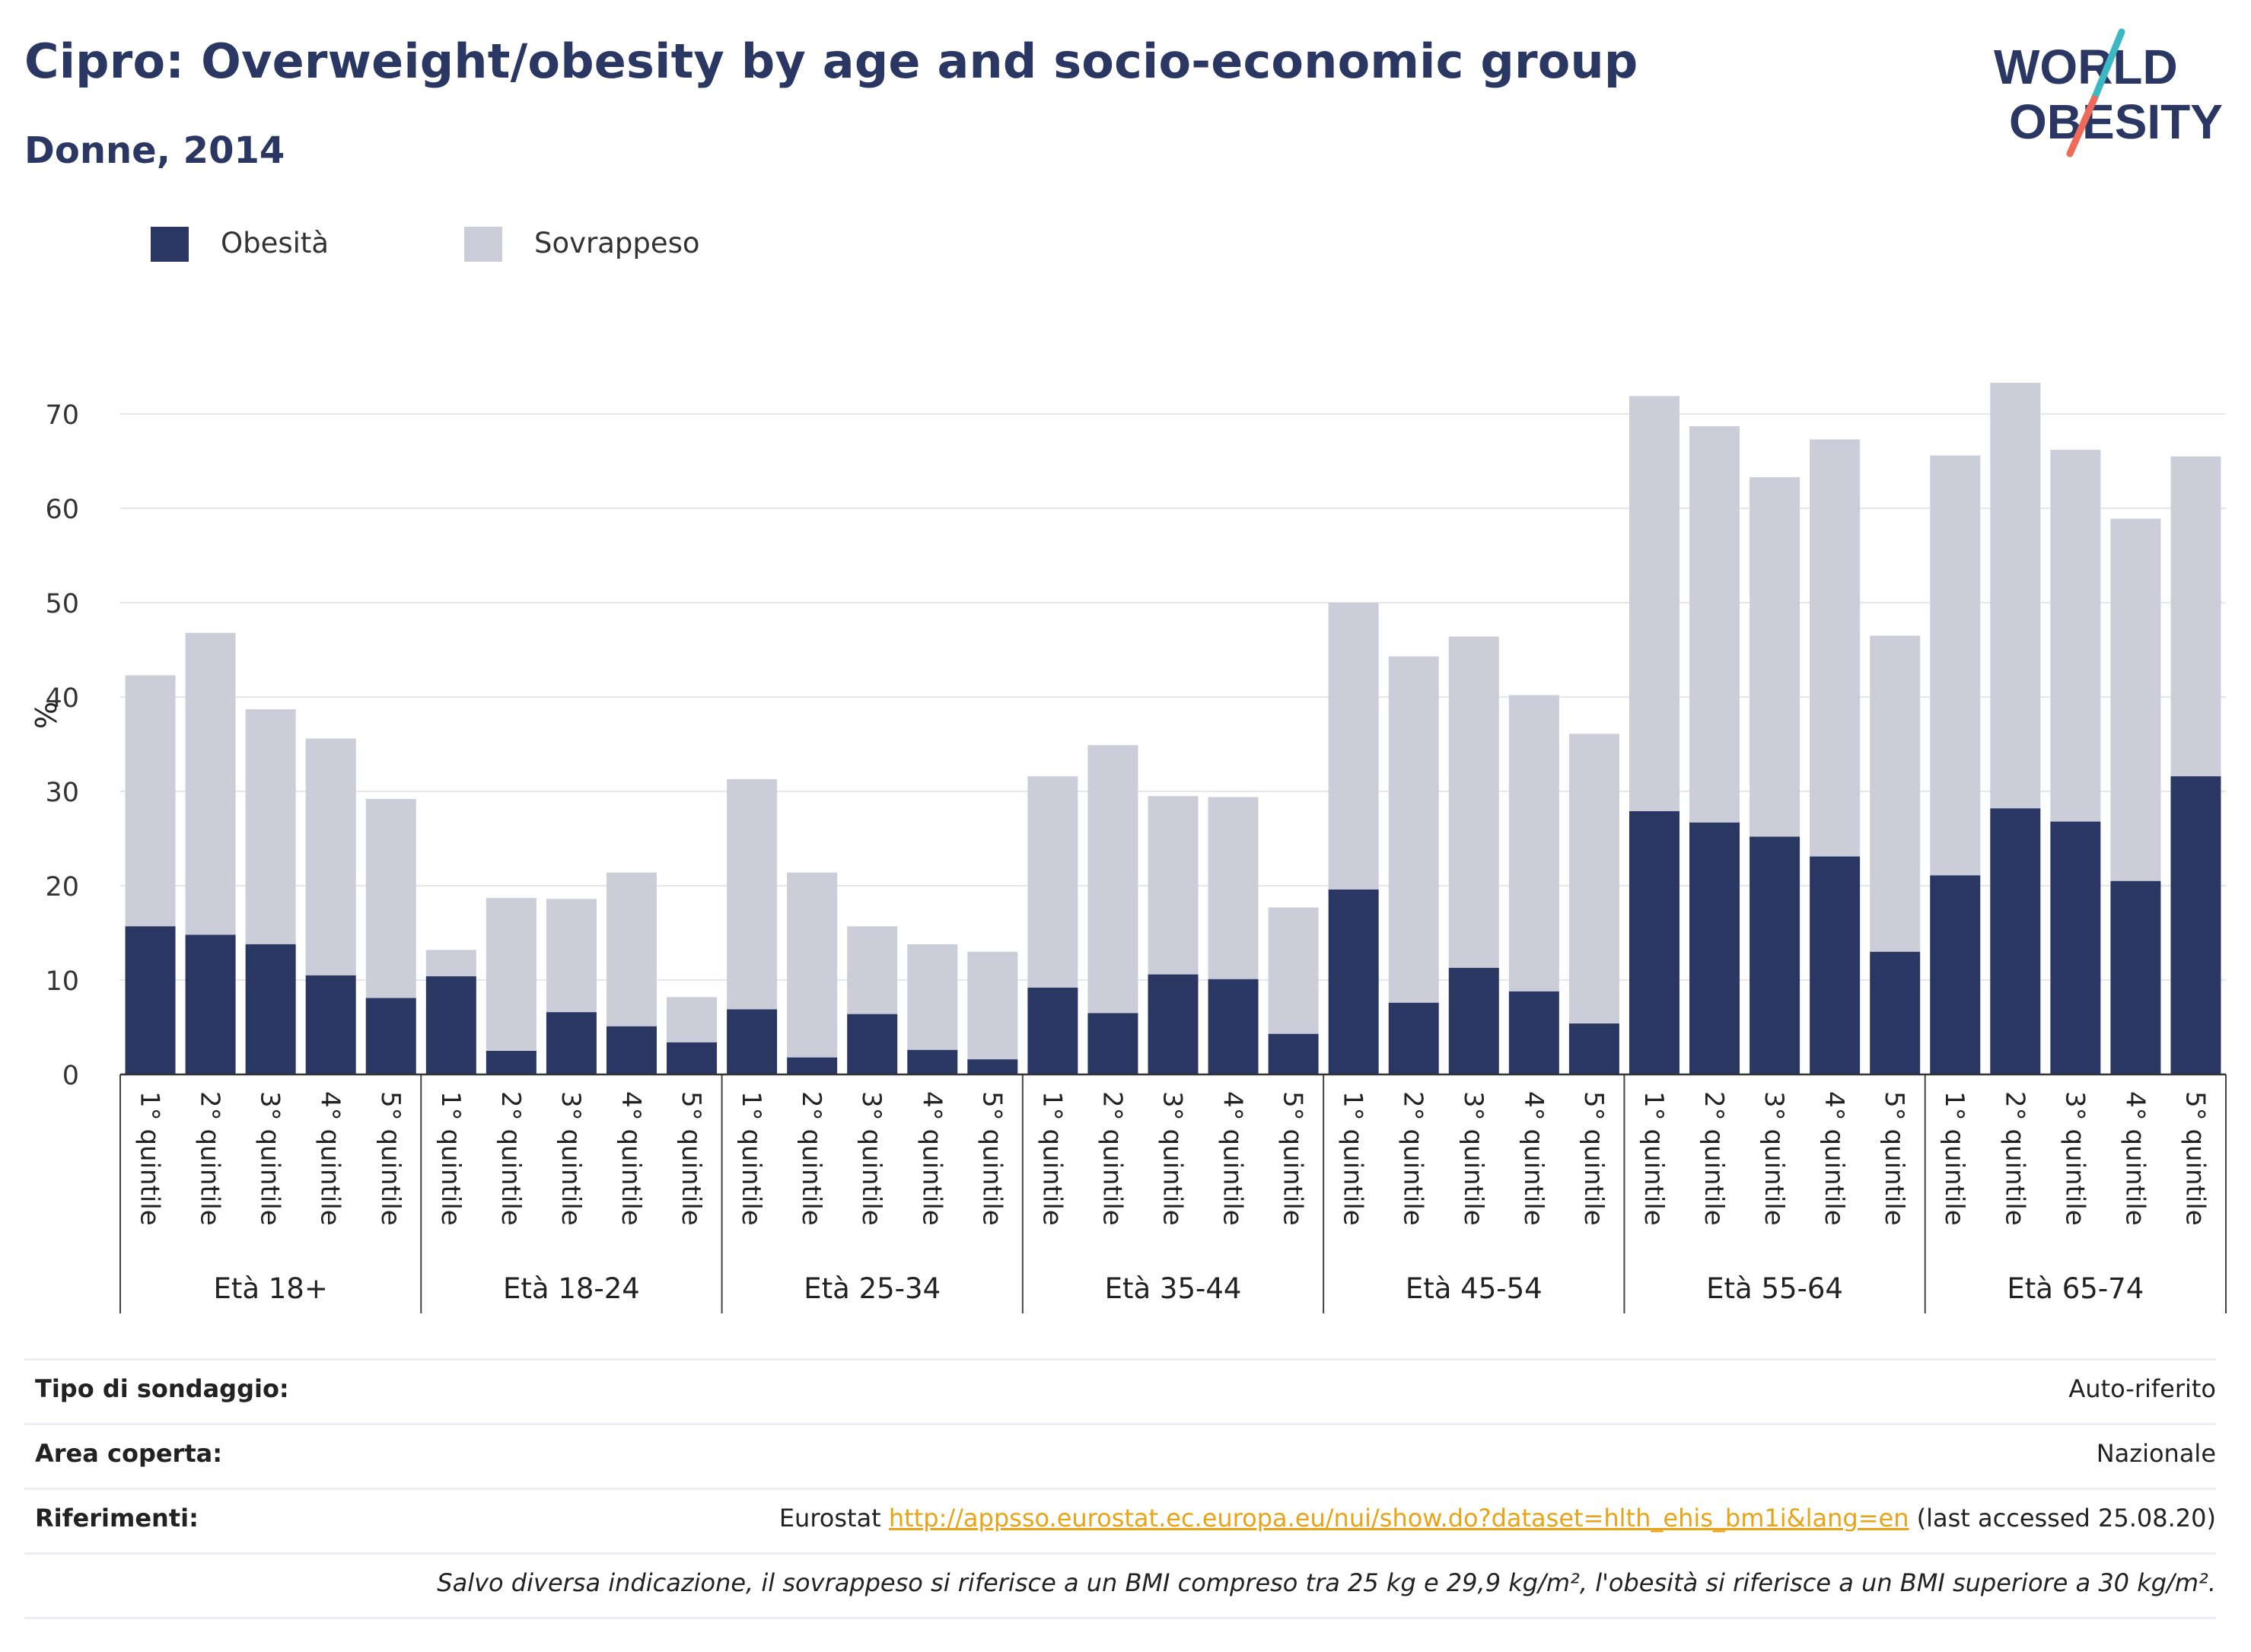  What do you see at coordinates (1120, 1390) in the screenshot?
I see `info-row-survey: Tipo di sondaggio: Auto-riferito` at bounding box center [1120, 1390].